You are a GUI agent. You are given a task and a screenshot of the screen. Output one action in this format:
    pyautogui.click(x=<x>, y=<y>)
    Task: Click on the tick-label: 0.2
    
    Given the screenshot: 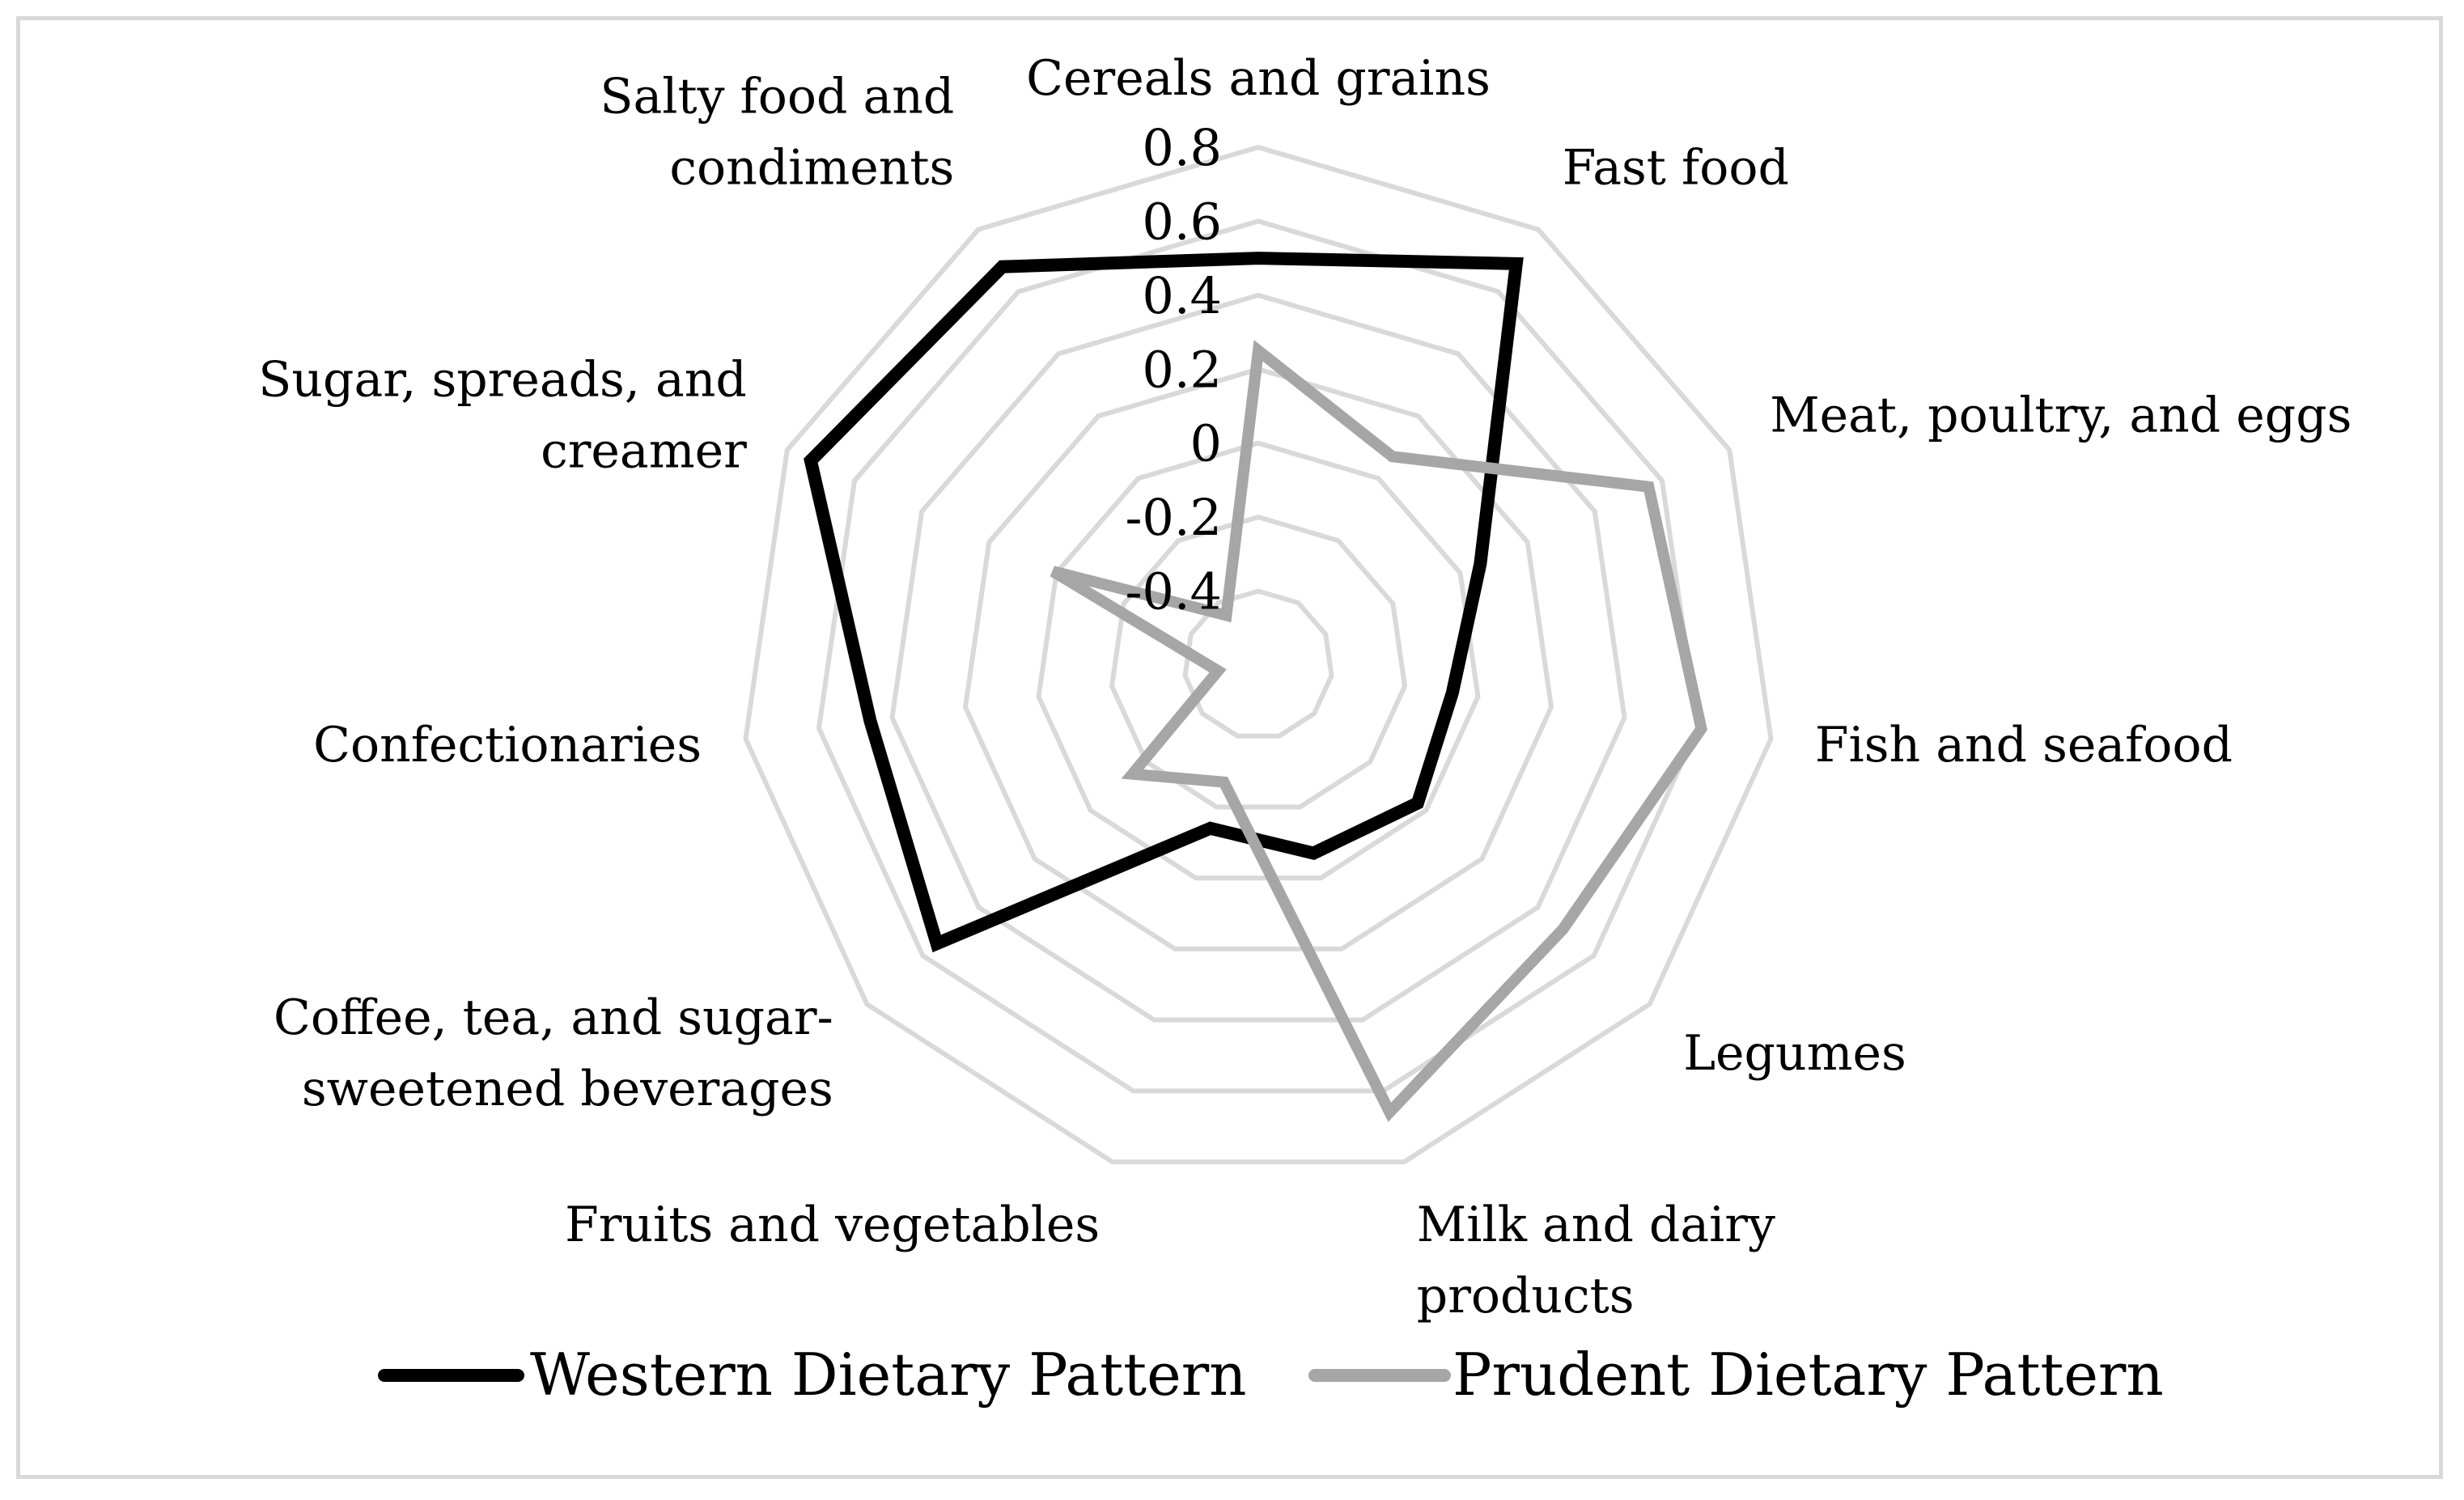 What is the action you would take?
    pyautogui.click(x=1182, y=369)
    